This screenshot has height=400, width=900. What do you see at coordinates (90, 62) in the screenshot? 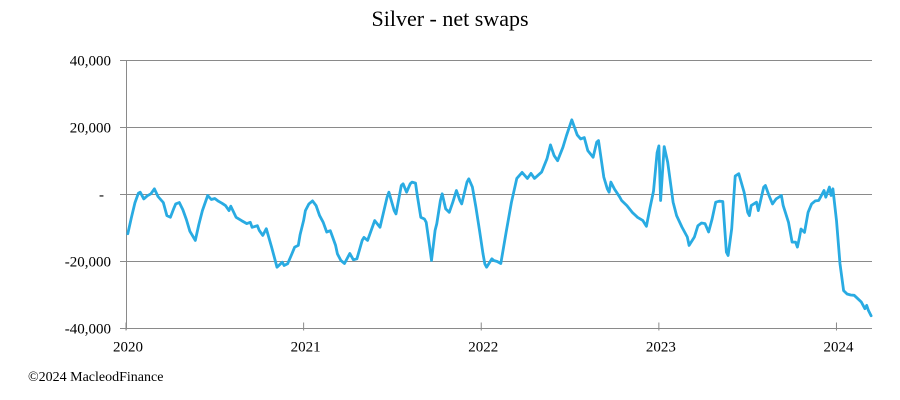
I see `y-axis-label: 40,000` at bounding box center [90, 62].